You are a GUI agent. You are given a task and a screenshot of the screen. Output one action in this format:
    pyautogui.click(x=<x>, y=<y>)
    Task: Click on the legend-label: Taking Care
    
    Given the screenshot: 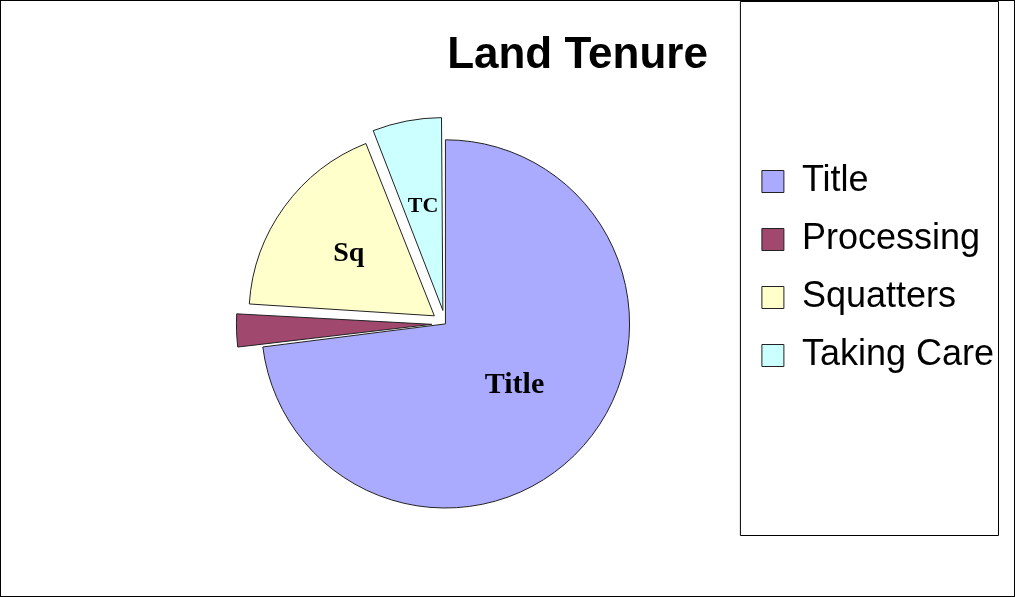 What is the action you would take?
    pyautogui.click(x=897, y=353)
    